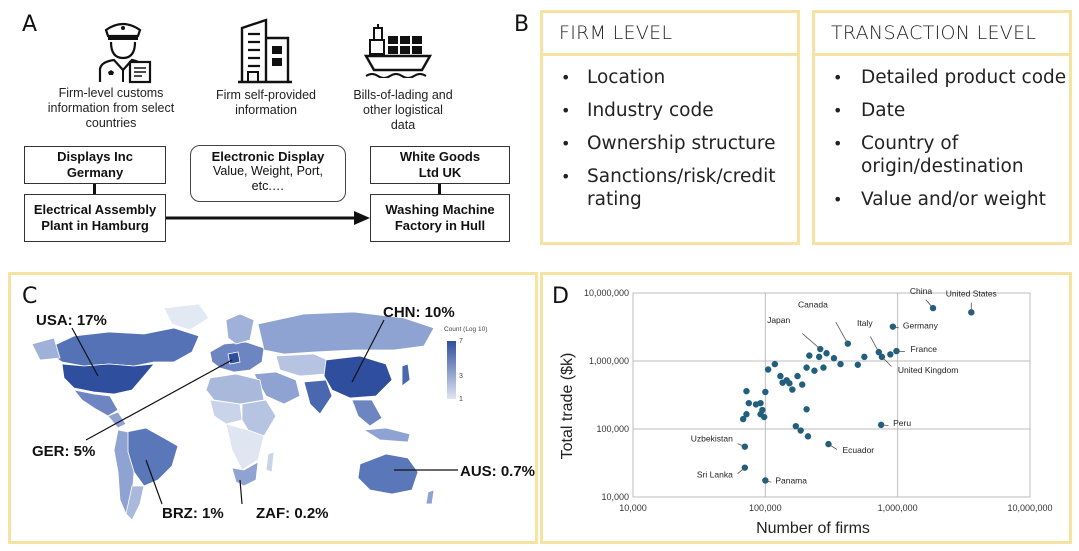 Image resolution: width=1079 pixels, height=551 pixels. Describe the element at coordinates (942, 34) in the screenshot. I see `transaction-level-title: TRANSACTION LEVEL` at that location.